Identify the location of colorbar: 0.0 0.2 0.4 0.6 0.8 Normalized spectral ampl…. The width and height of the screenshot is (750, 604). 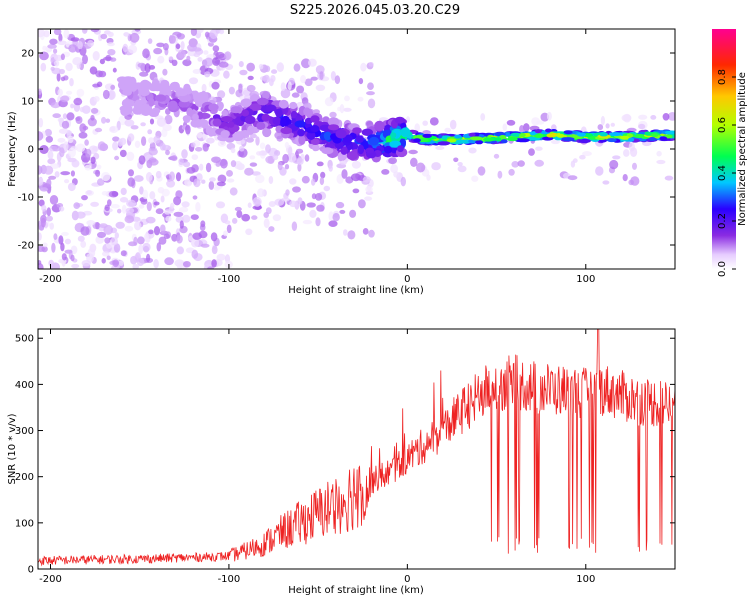
(730, 153).